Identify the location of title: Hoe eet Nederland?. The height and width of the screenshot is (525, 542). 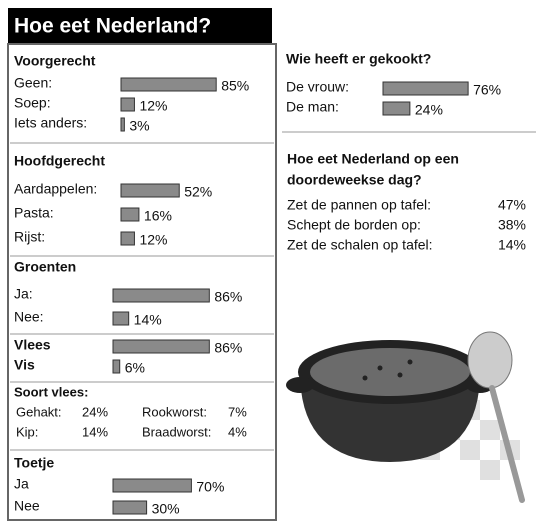
(112, 26).